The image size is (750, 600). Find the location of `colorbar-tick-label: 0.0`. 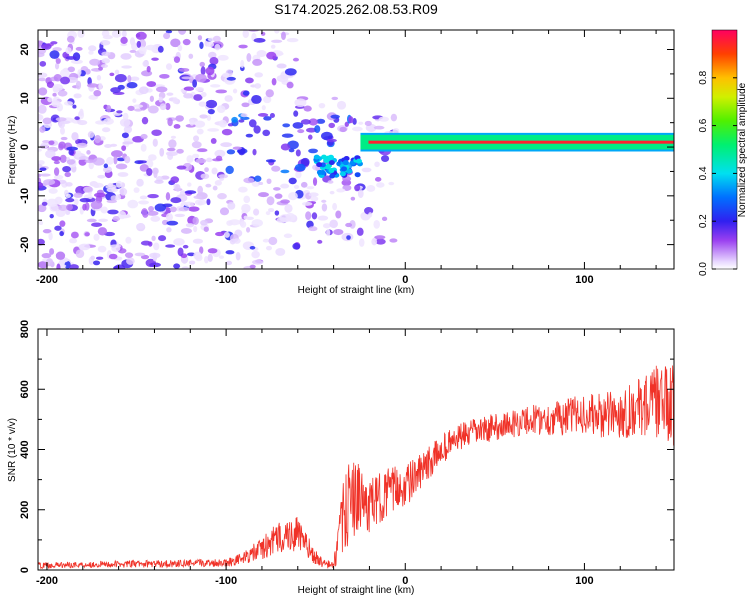

colorbar-tick-label: 0.0 is located at coordinates (703, 269).